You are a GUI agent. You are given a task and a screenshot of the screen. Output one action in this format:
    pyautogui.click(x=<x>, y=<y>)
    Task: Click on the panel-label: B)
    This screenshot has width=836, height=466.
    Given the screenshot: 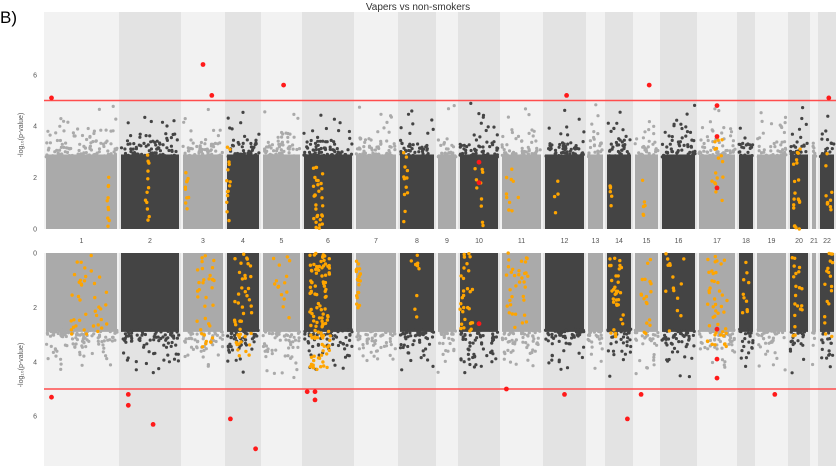 What is the action you would take?
    pyautogui.click(x=8, y=17)
    